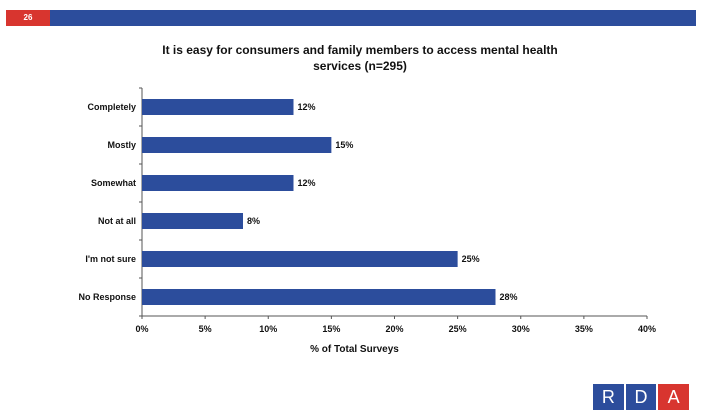 Image resolution: width=704 pixels, height=416 pixels. I want to click on x-tick-label: 5%, so click(205, 329).